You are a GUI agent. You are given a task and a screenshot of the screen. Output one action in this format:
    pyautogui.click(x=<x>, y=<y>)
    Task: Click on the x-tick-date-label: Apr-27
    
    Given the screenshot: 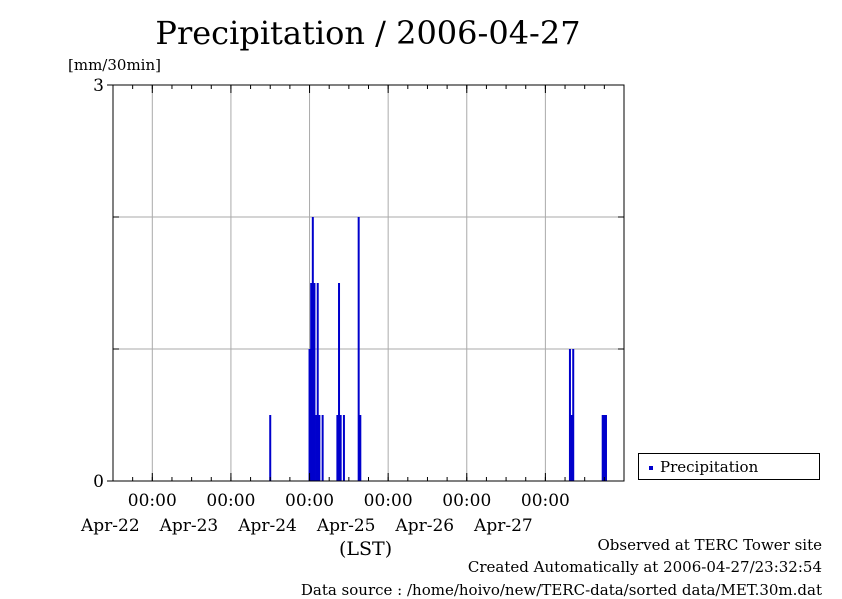 What is the action you would take?
    pyautogui.click(x=503, y=526)
    